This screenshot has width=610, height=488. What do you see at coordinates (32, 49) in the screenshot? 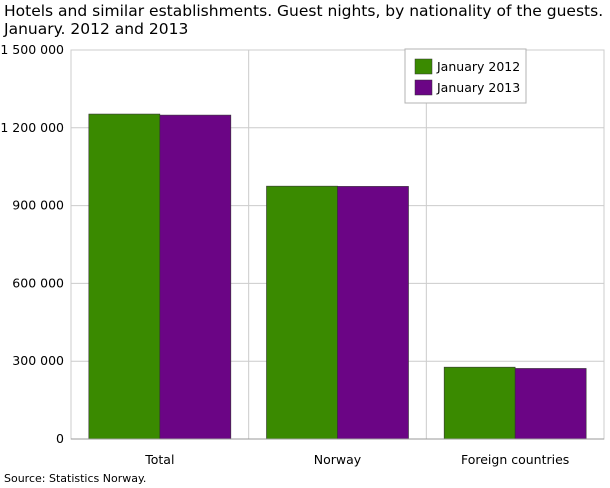
I see `y-tick-label: 1 500 000` at bounding box center [32, 49].